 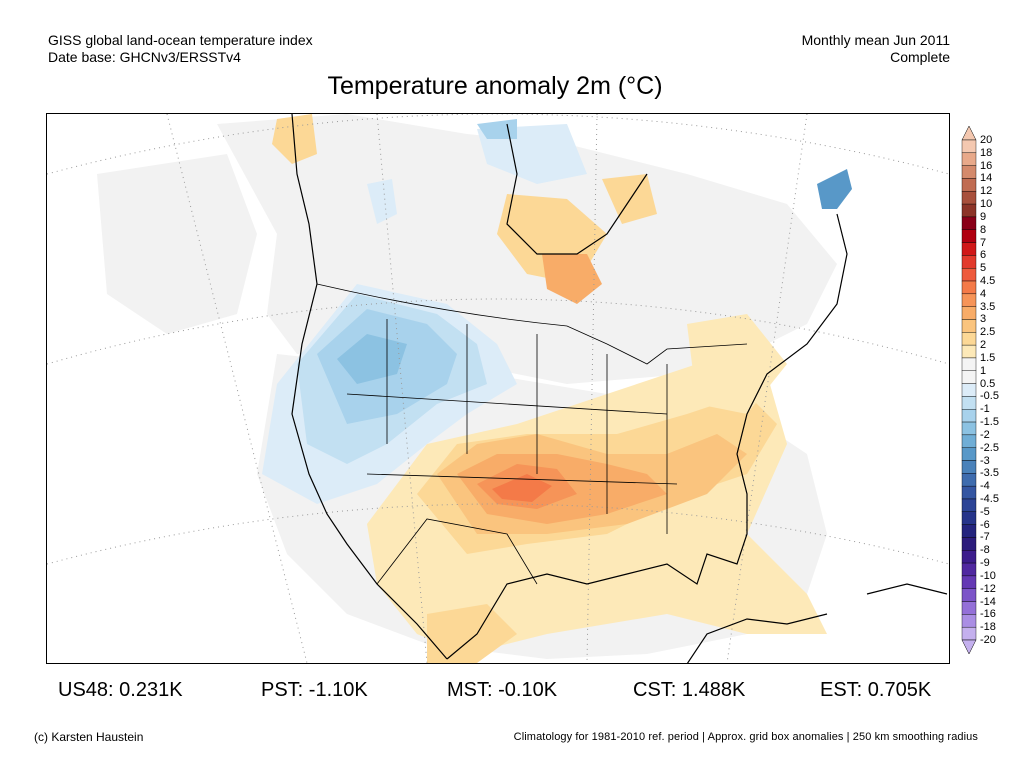 I want to click on legend-tick-label: 1, so click(x=983, y=370).